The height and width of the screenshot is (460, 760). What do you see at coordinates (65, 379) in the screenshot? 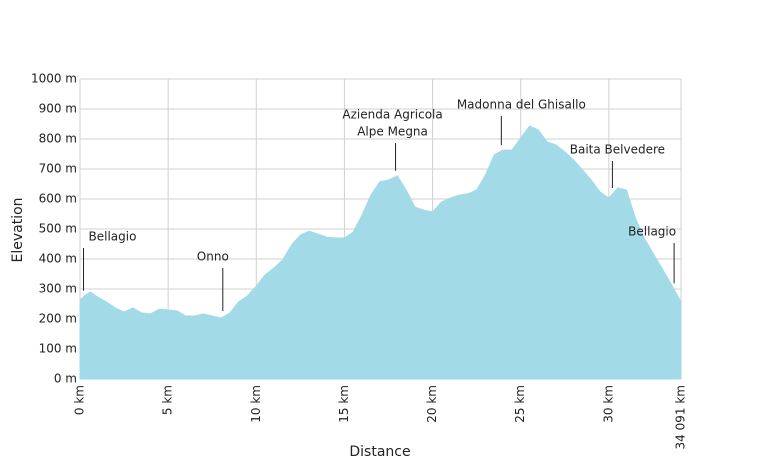
I see `y-tick-label: 0 m` at bounding box center [65, 379].